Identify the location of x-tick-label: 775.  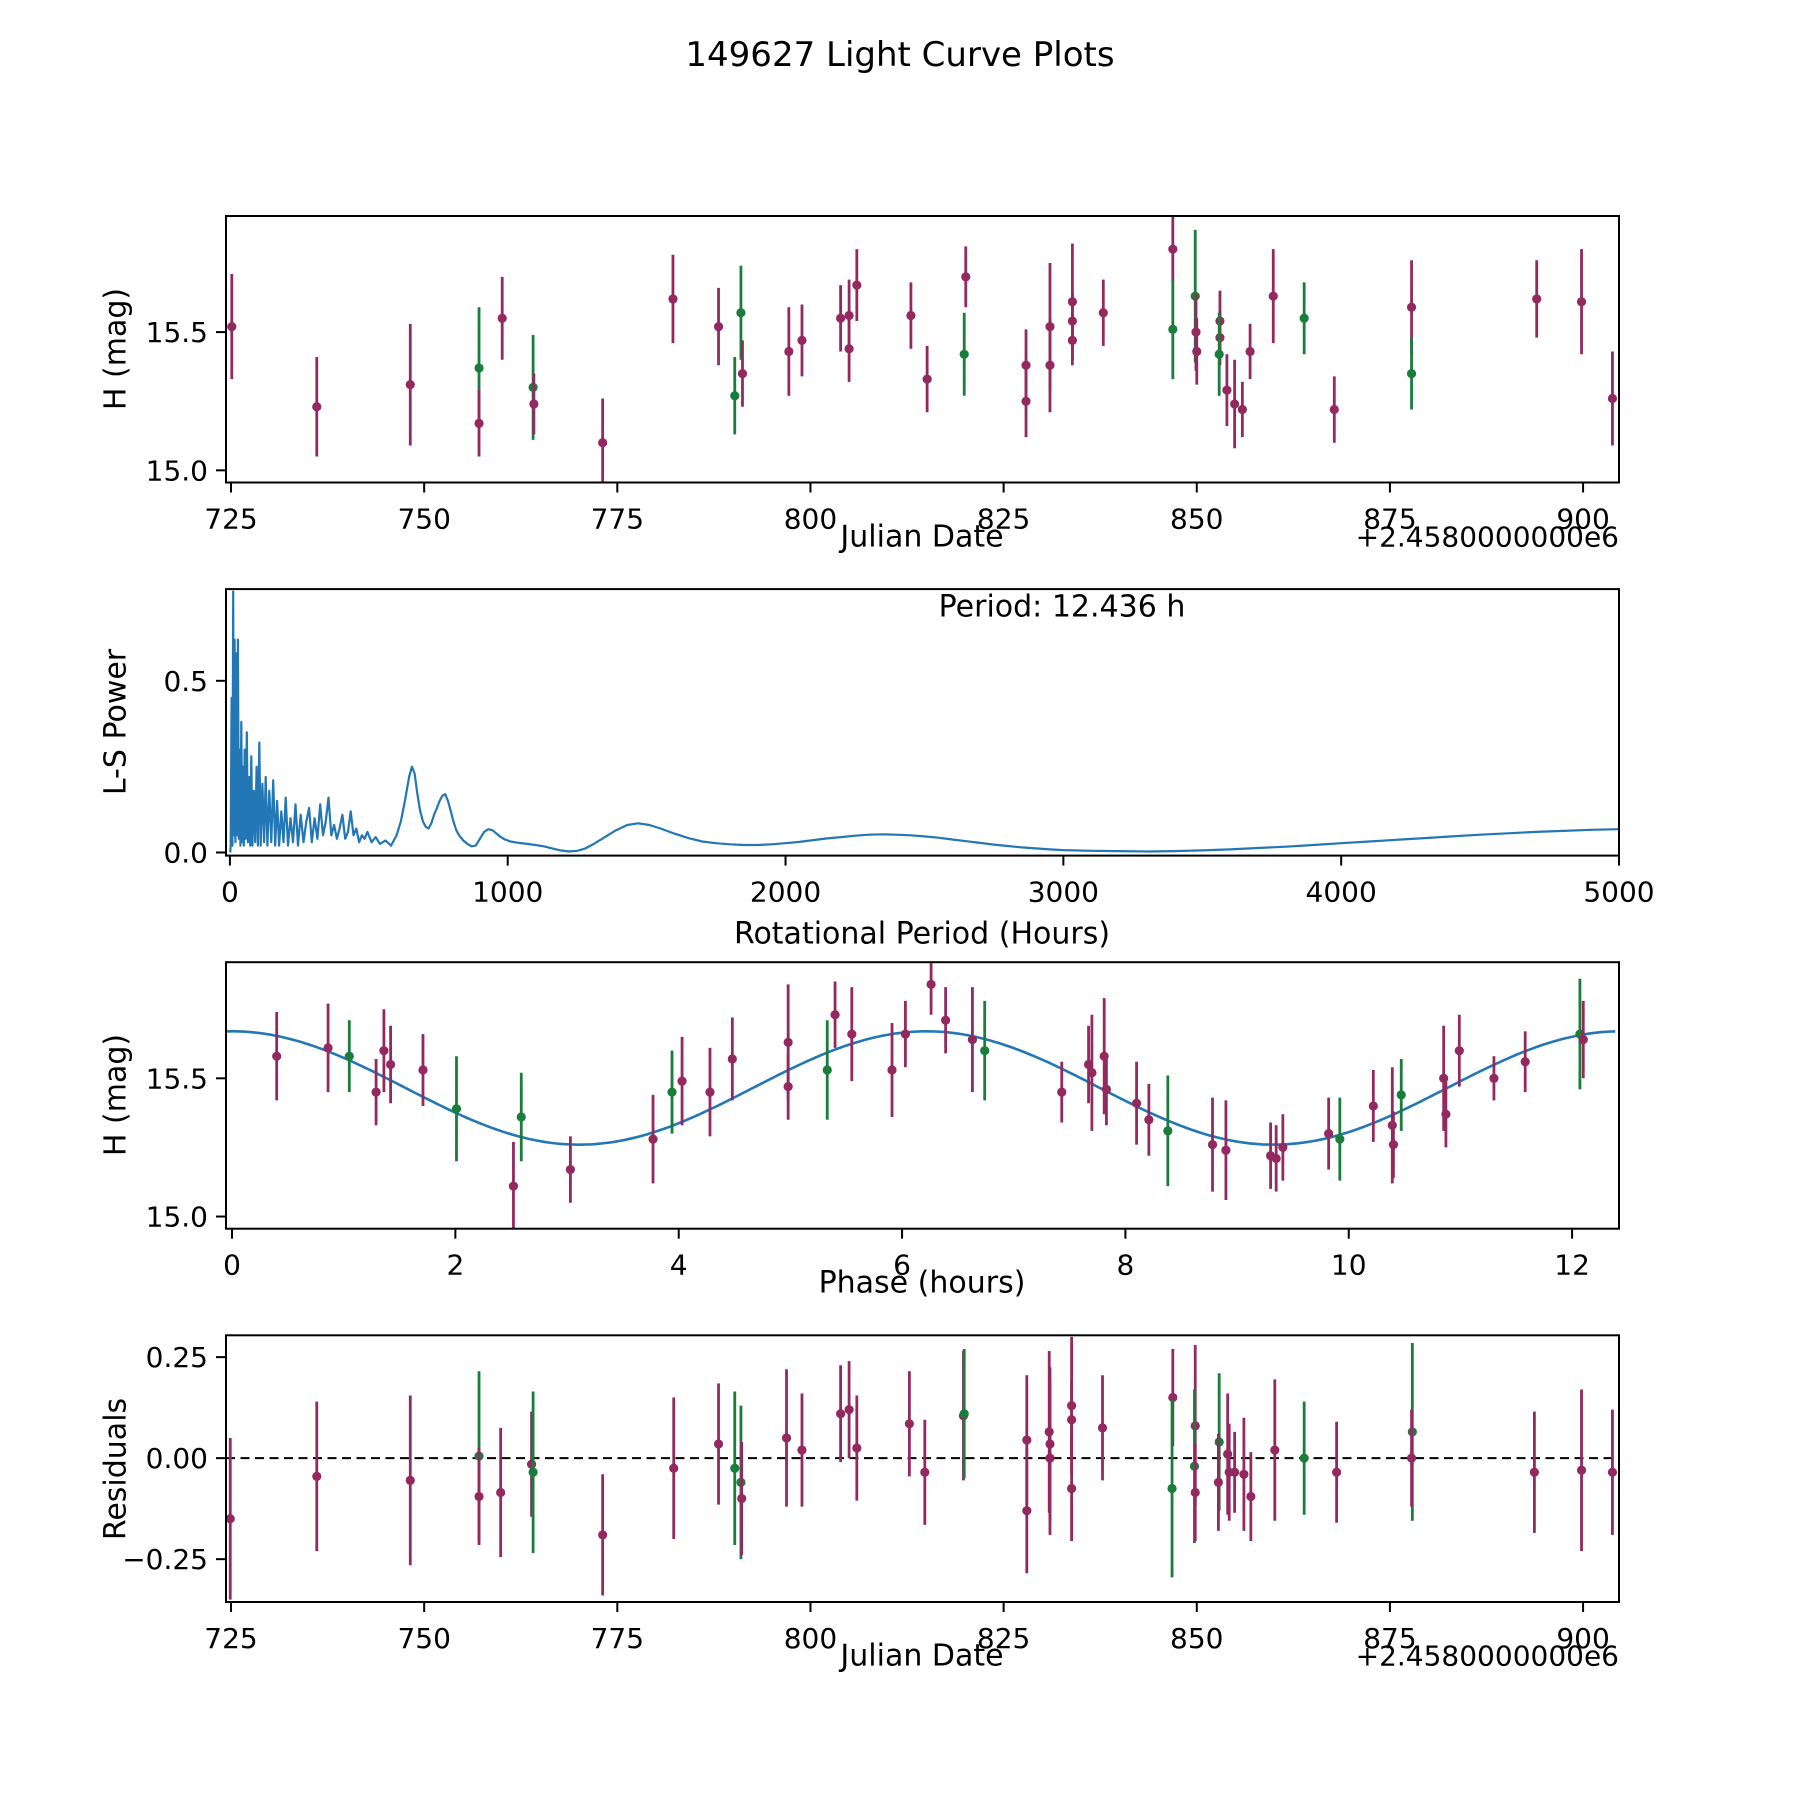
(617, 519).